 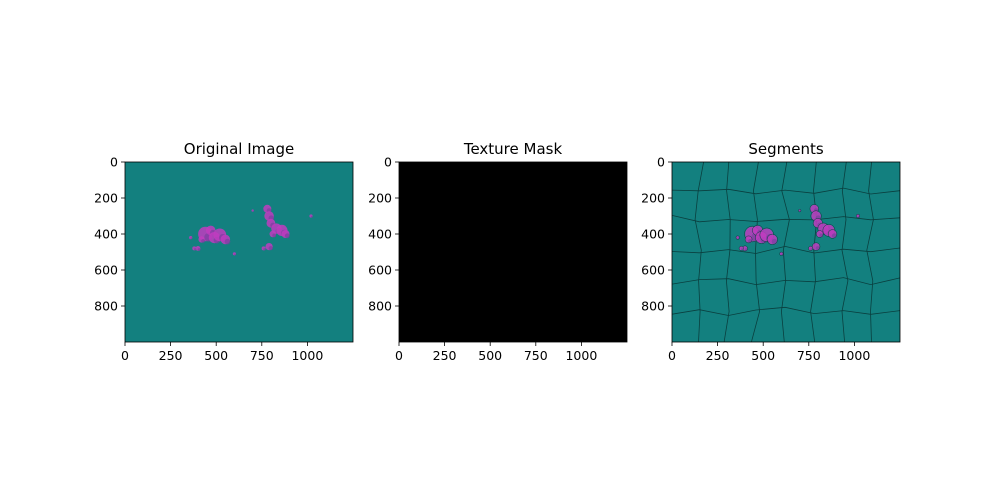 I want to click on chart-panel-2: Texture Mask 0 250 500 750 1000 0 200 400 600 800, so click(x=498, y=251).